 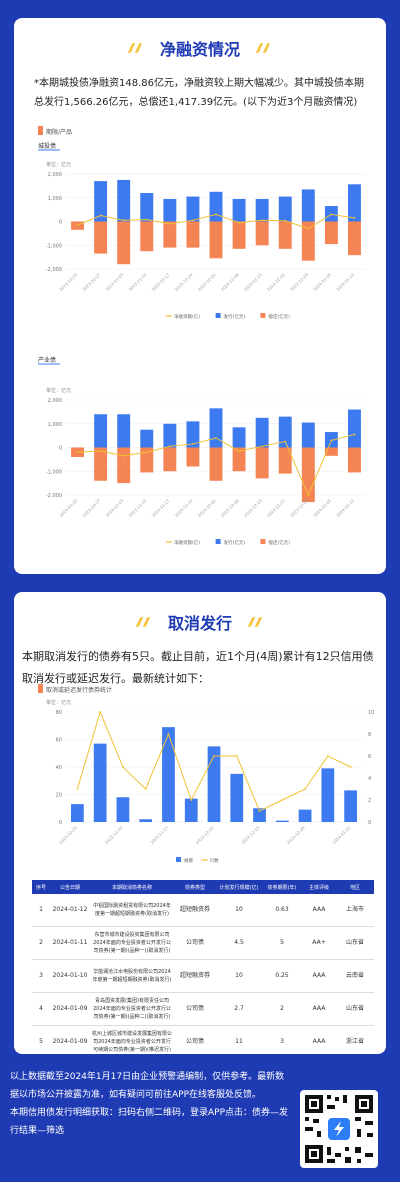 I want to click on table-cell: 0.63, so click(x=282, y=910).